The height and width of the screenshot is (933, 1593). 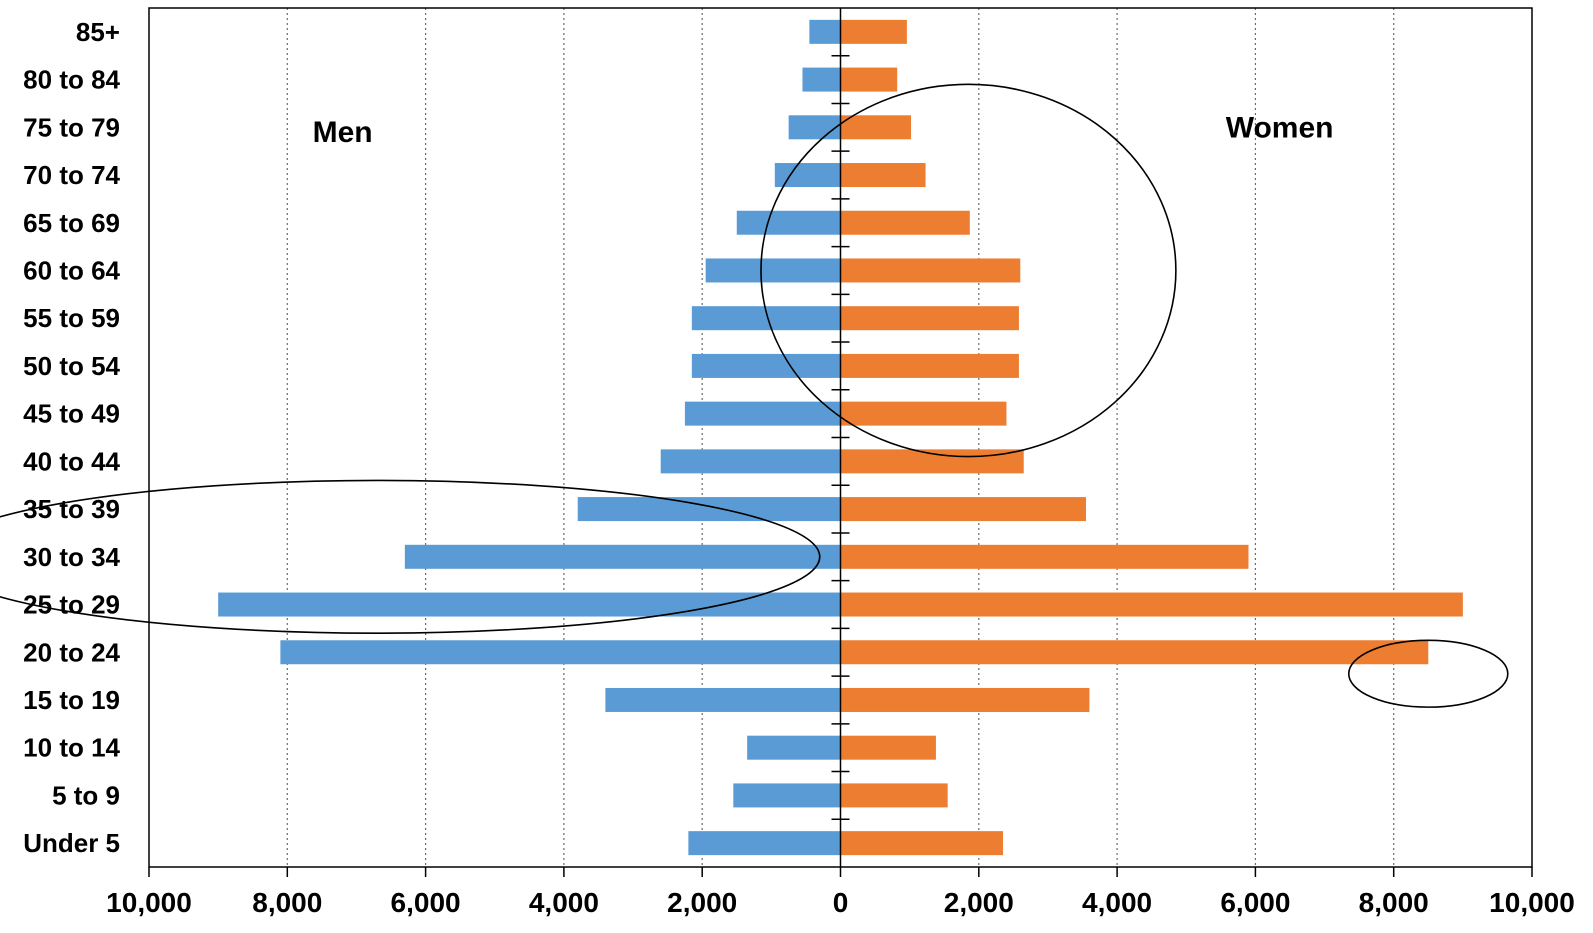 I want to click on category-label: 40 to 44, so click(x=71, y=461).